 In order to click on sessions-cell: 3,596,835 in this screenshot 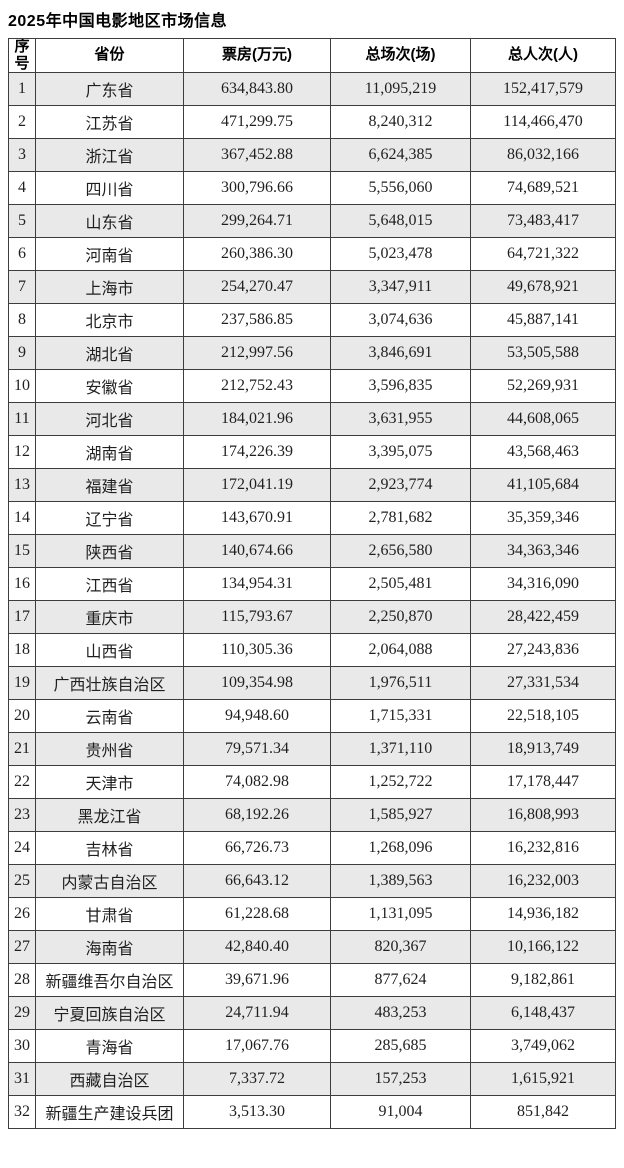, I will do `click(400, 386)`.